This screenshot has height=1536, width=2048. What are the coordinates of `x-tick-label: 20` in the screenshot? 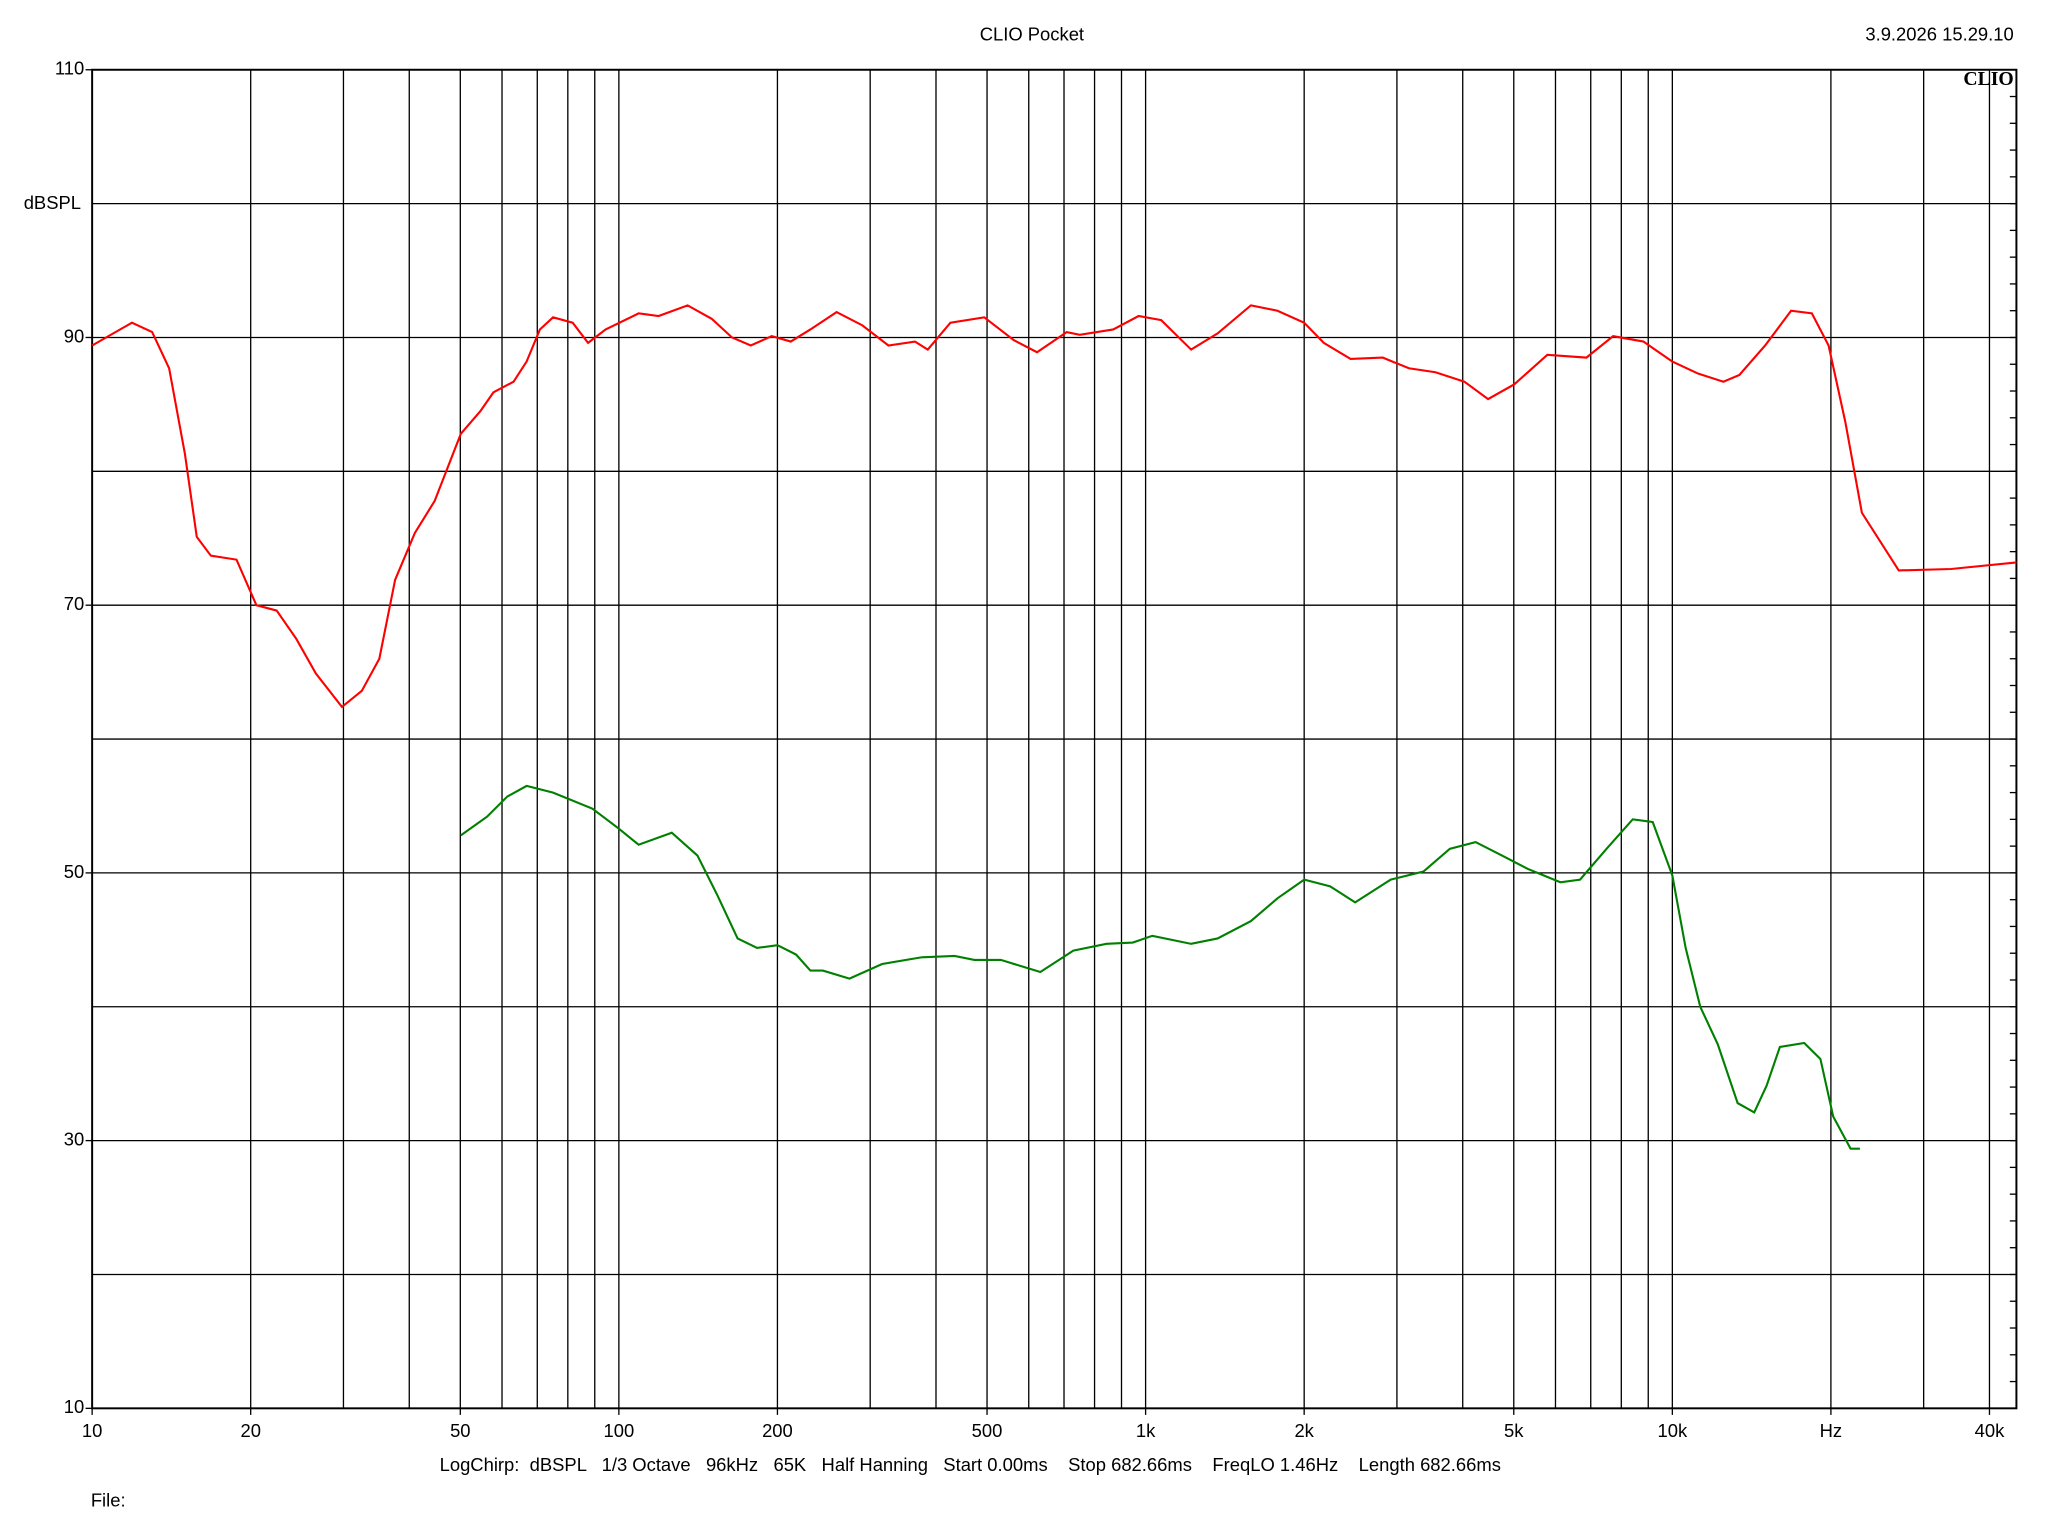 It's located at (250, 1430).